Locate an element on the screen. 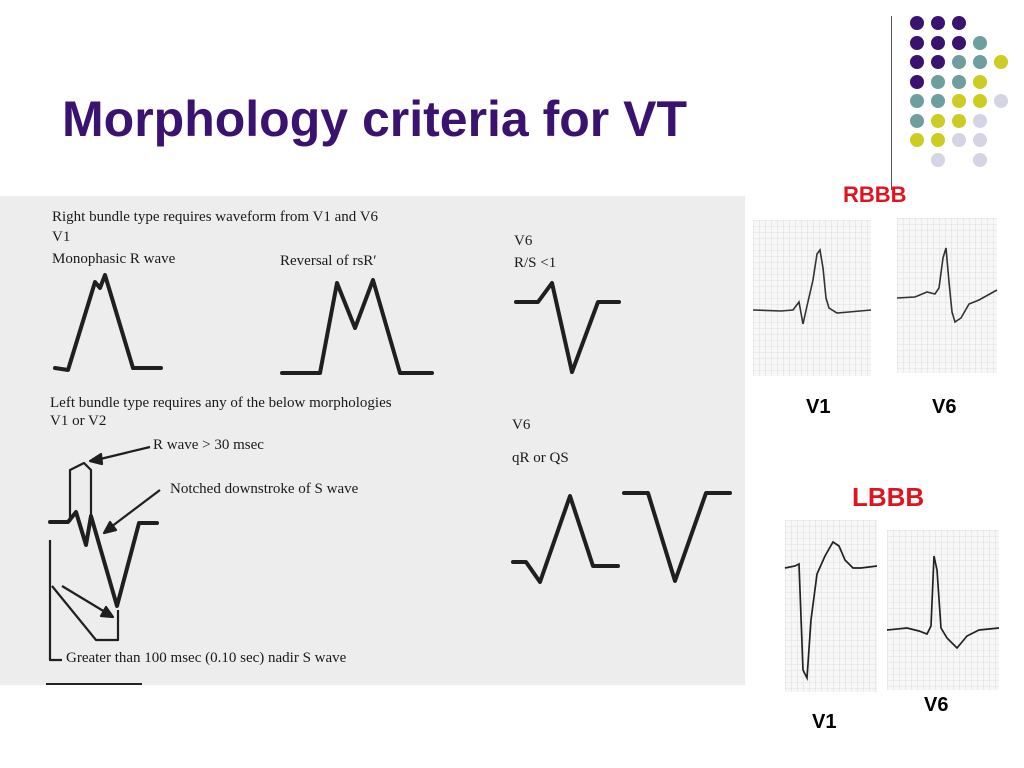  lbbb-v6-caption: V6 is located at coordinates (936, 705).